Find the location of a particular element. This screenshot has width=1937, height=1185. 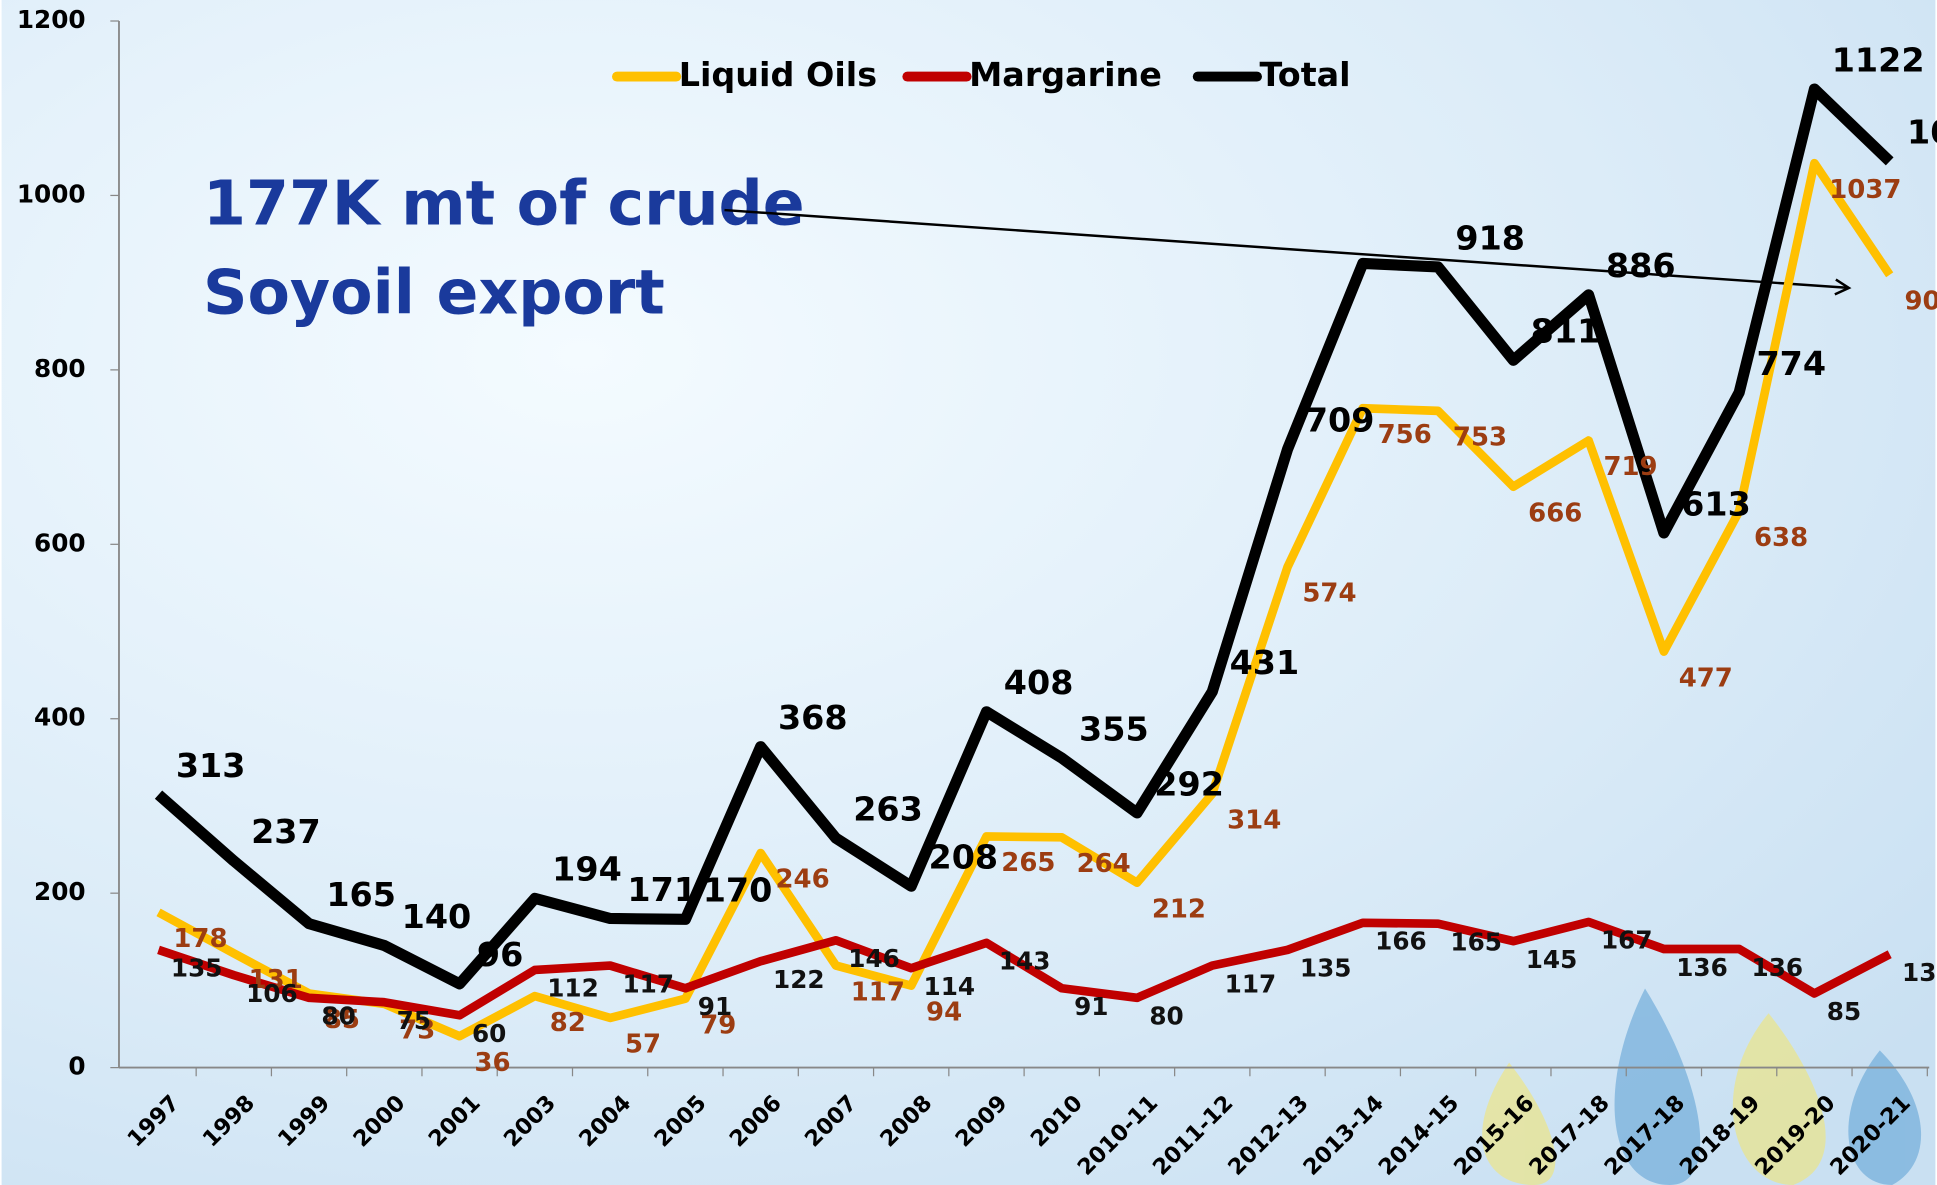

data-label: 1037 is located at coordinates (1865, 190).